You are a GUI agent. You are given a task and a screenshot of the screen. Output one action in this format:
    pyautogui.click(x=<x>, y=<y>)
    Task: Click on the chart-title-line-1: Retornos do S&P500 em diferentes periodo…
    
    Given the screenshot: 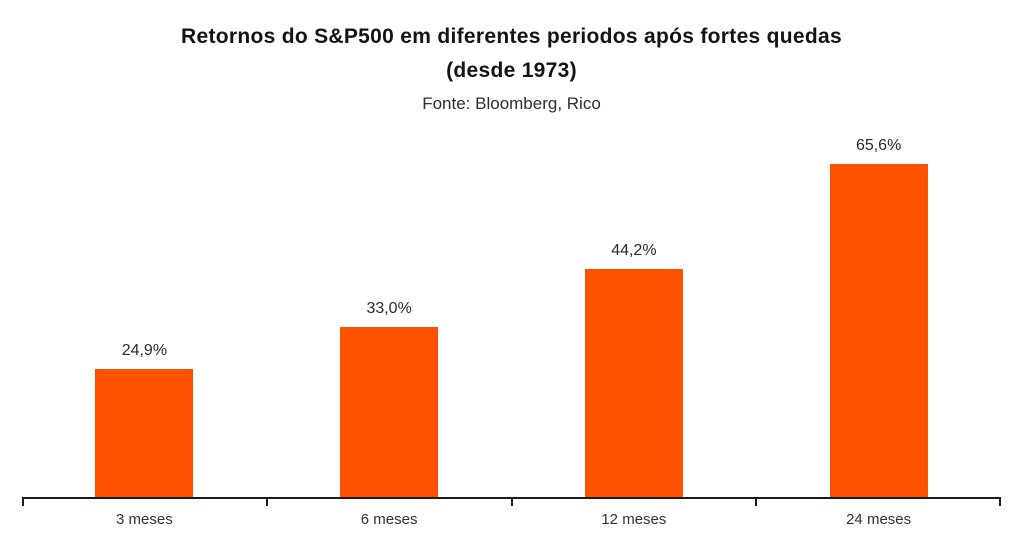 What is the action you would take?
    pyautogui.click(x=511, y=36)
    